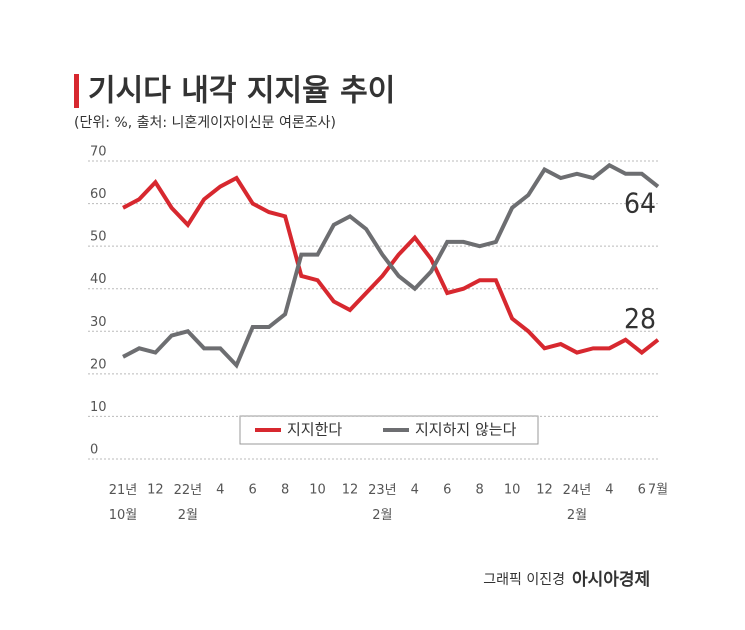 This screenshot has height=630, width=745. I want to click on y-tick-label: 60, so click(98, 194).